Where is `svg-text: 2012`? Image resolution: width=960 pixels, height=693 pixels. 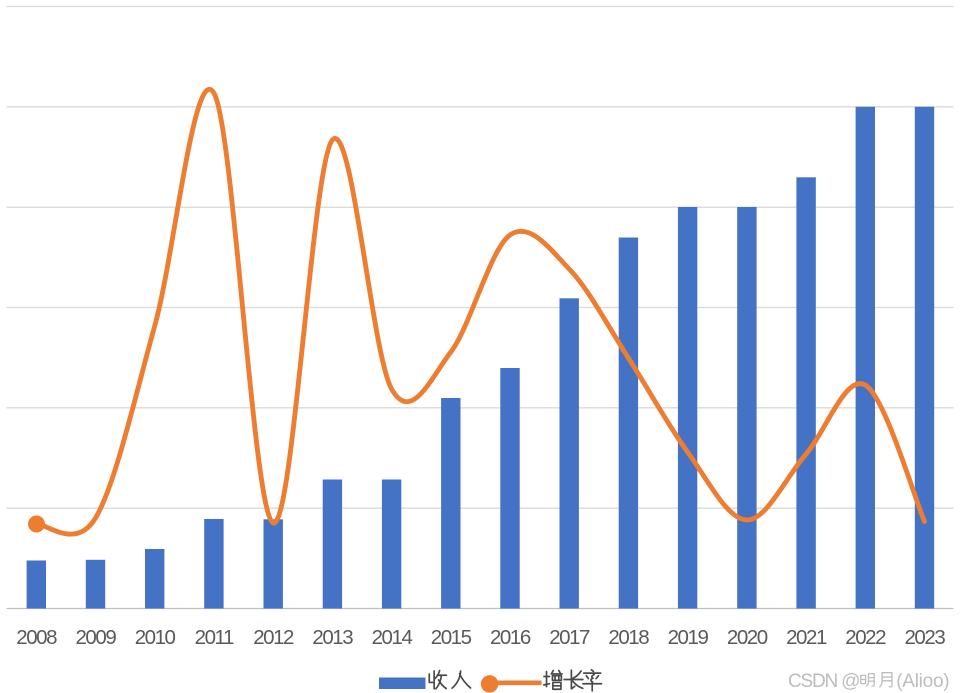
svg-text: 2012 is located at coordinates (273, 637).